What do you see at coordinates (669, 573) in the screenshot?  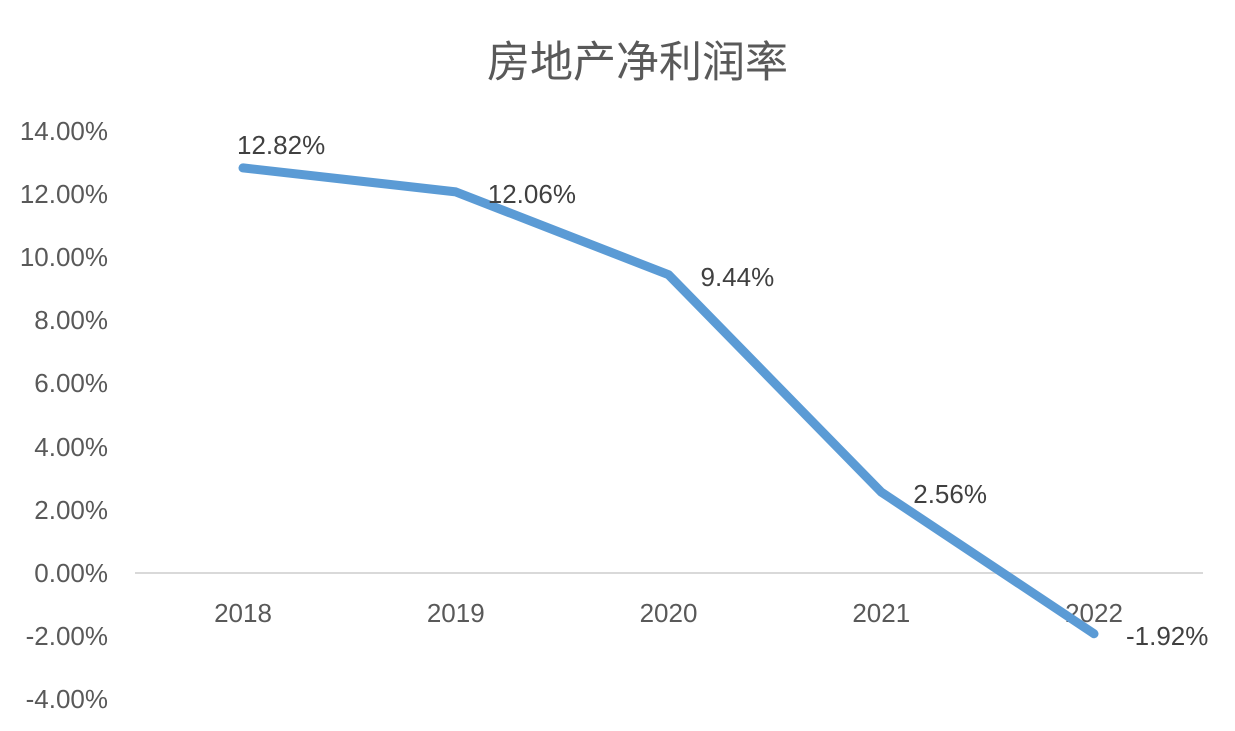 I see `zero-gridline` at bounding box center [669, 573].